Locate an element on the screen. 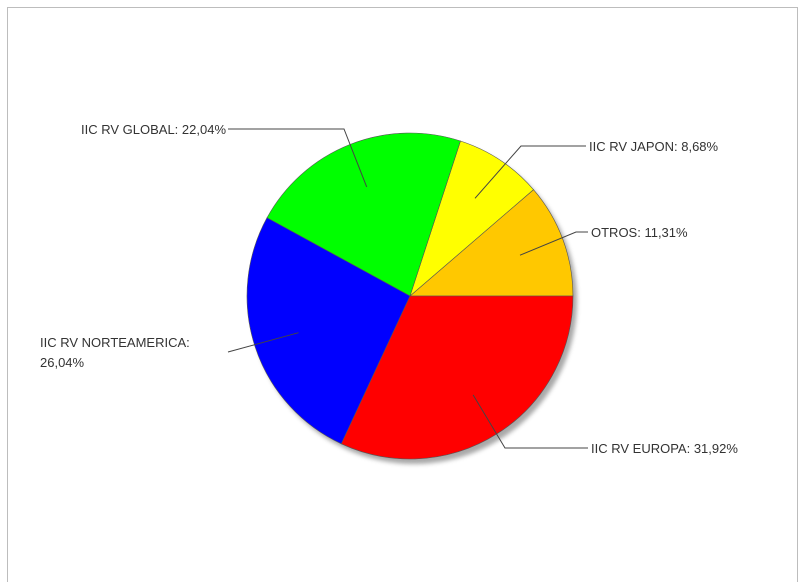  pie-slice-otros is located at coordinates (491, 243).